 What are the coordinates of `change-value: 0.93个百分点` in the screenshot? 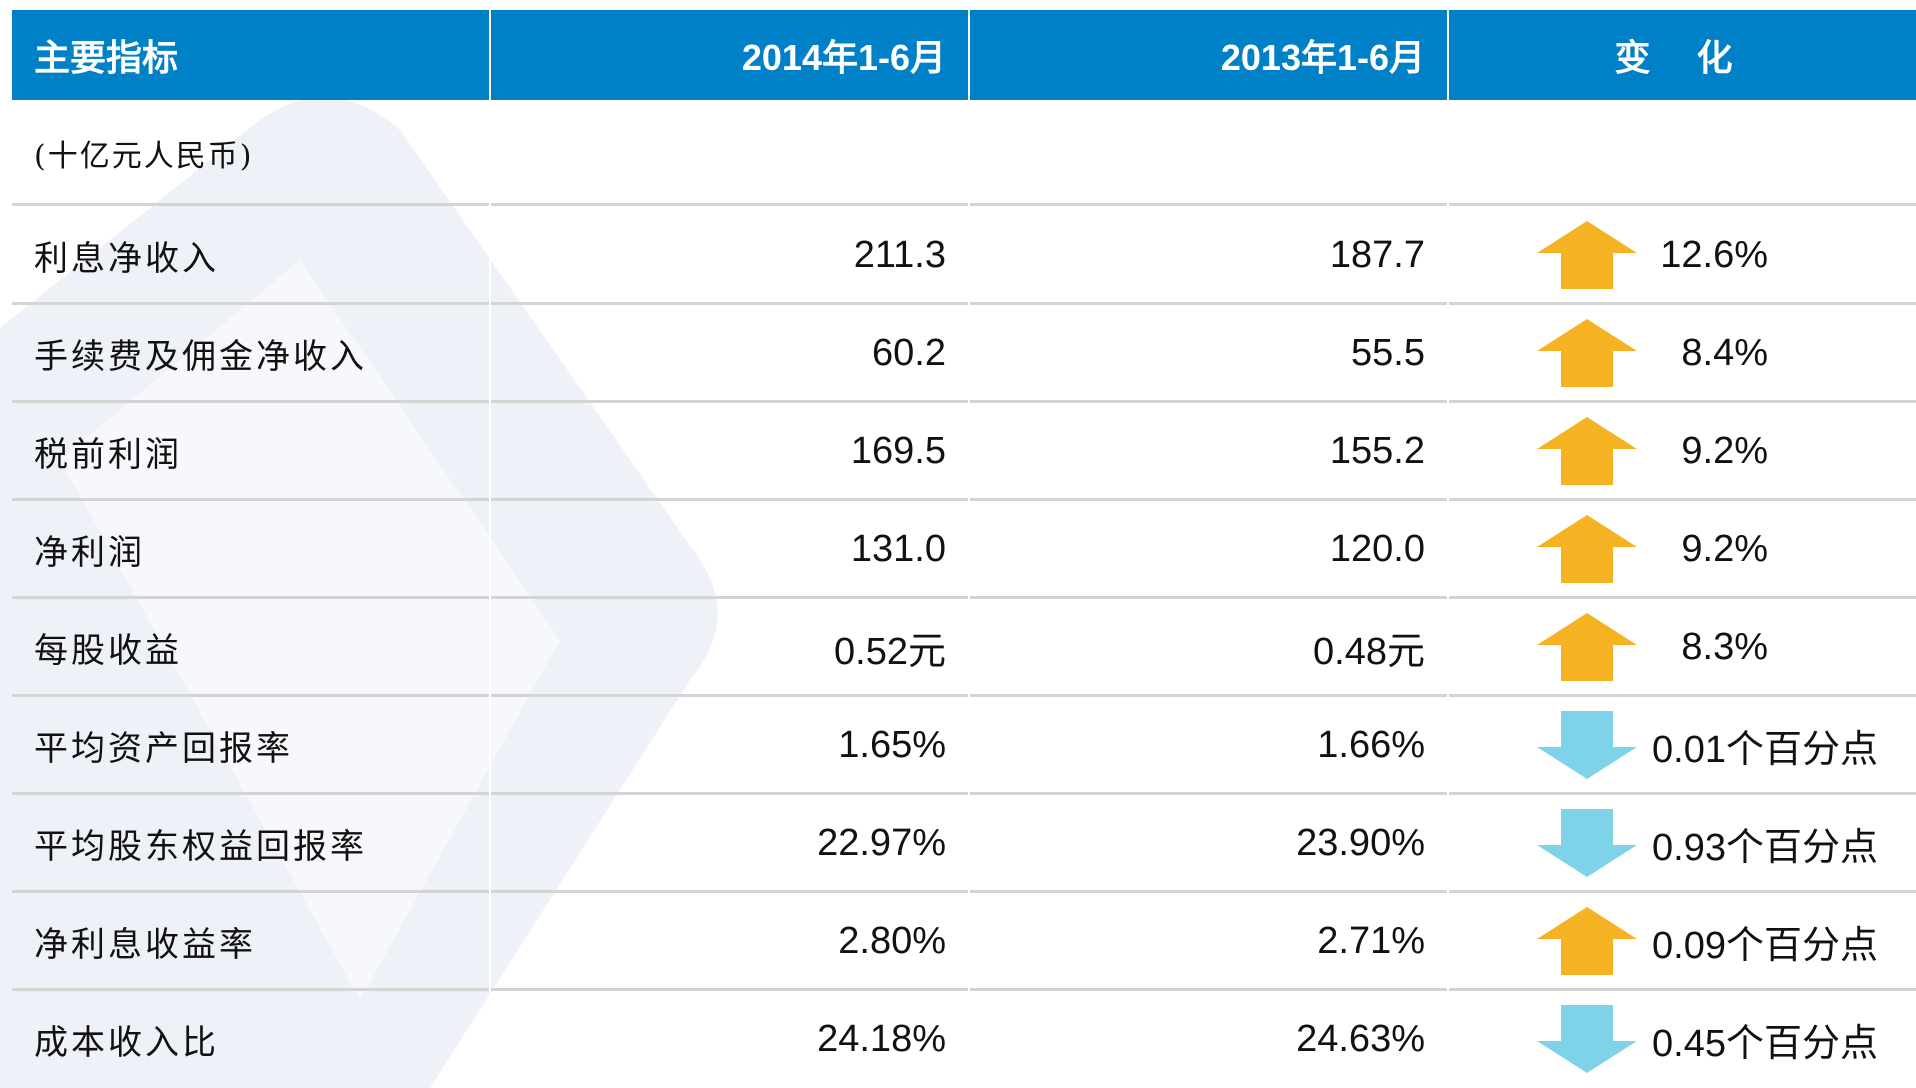 It's located at (1765, 847).